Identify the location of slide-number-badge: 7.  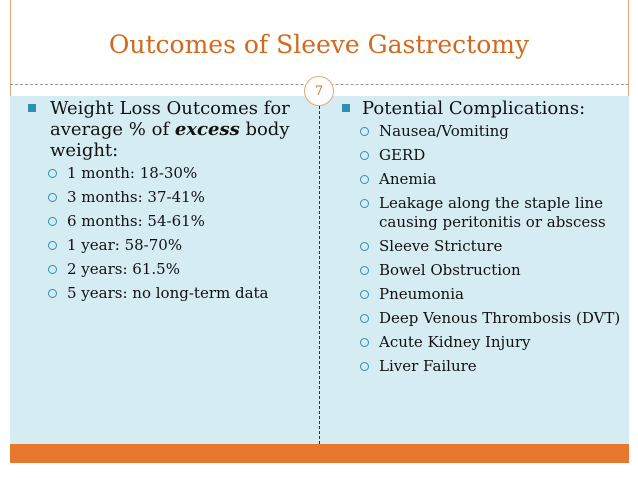
(319, 91).